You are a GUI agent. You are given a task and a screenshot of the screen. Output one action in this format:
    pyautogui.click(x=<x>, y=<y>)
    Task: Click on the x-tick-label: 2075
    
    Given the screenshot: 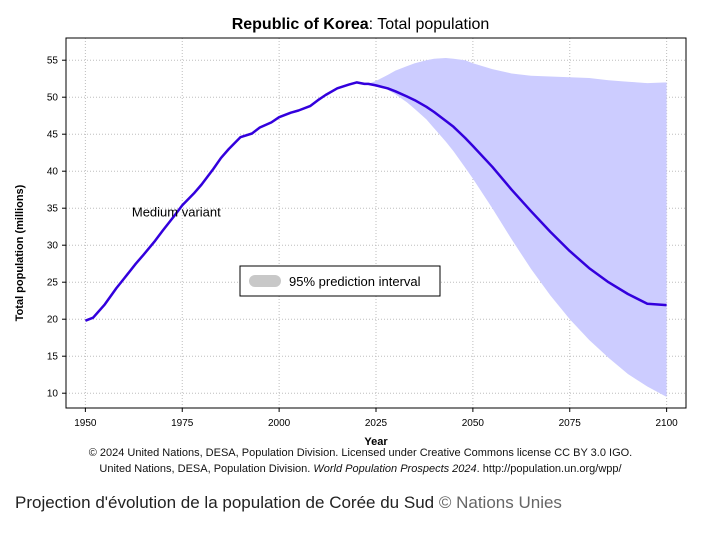 What is the action you would take?
    pyautogui.click(x=570, y=423)
    